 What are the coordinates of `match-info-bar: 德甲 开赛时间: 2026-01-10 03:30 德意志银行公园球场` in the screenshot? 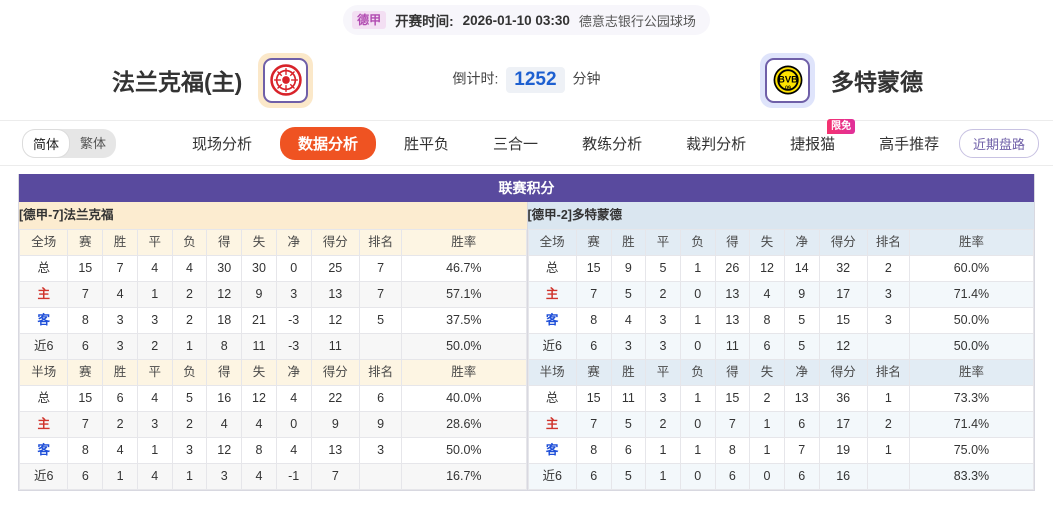 It's located at (526, 20).